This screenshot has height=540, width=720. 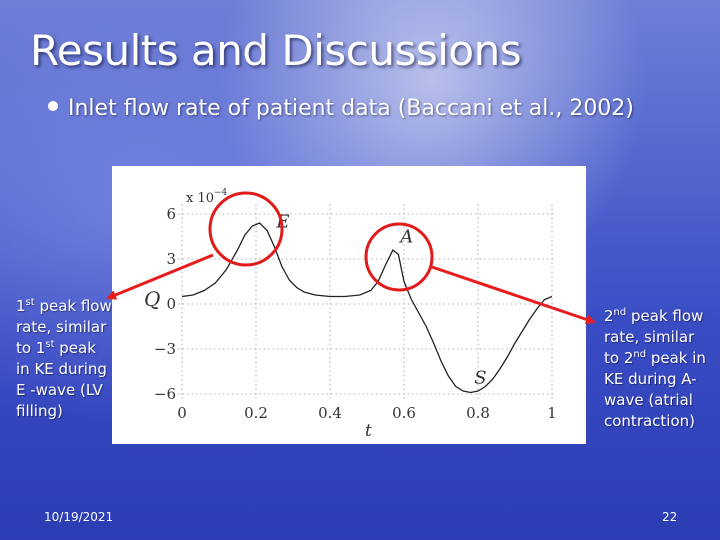 What do you see at coordinates (53, 106) in the screenshot?
I see `bullet-dot-icon` at bounding box center [53, 106].